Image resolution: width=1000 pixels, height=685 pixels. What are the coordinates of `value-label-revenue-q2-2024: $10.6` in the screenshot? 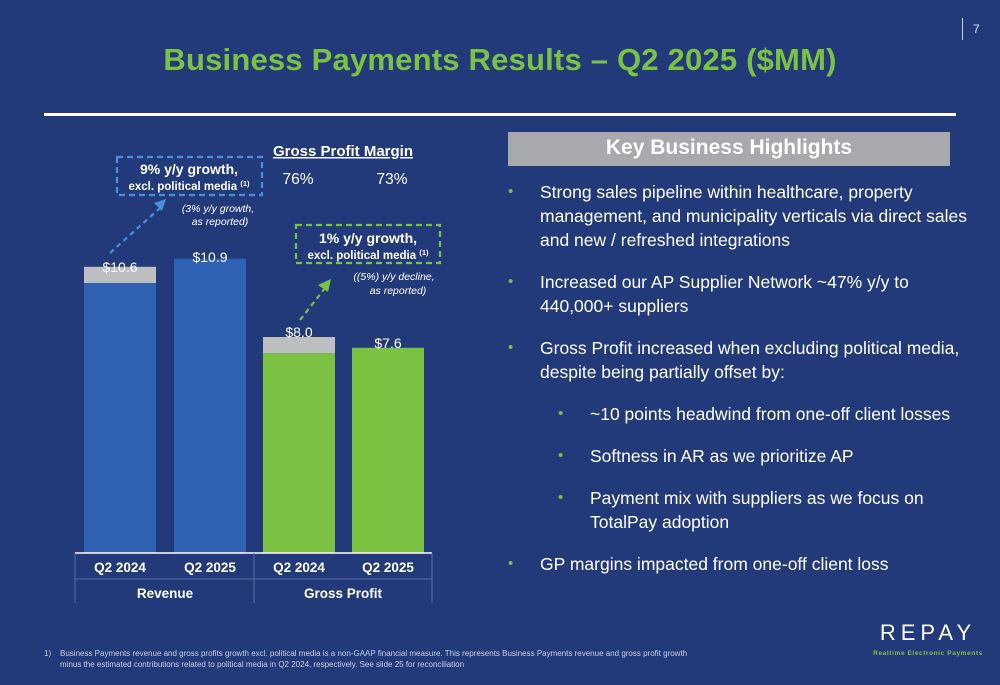 It's located at (119, 267).